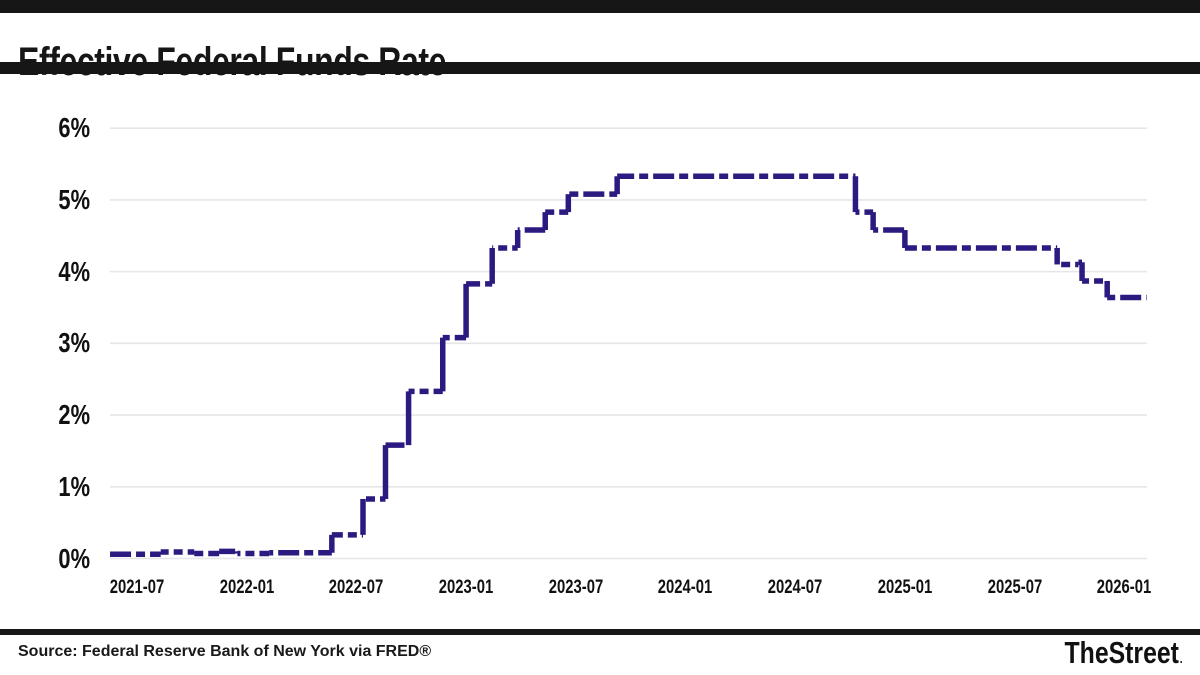 The width and height of the screenshot is (1200, 675). I want to click on title-underline-bar, so click(600, 68).